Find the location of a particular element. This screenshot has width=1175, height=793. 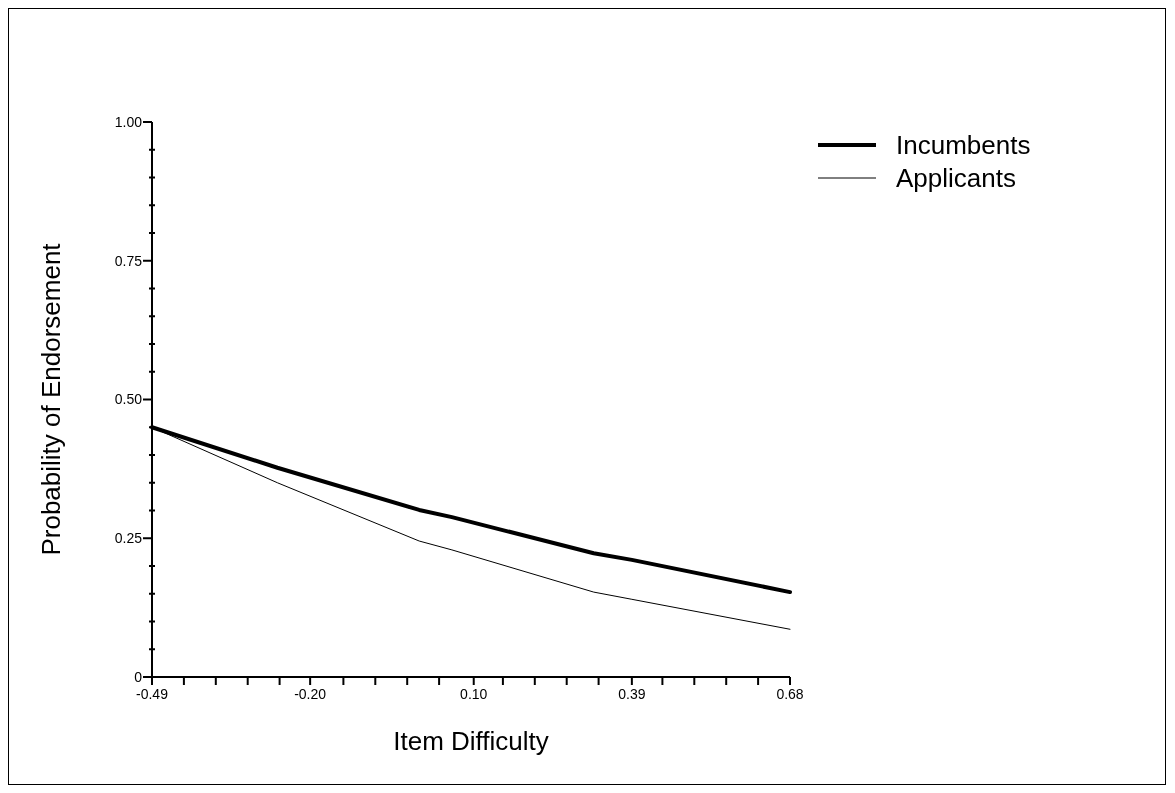

x-tick-label: 0.68 is located at coordinates (790, 694).